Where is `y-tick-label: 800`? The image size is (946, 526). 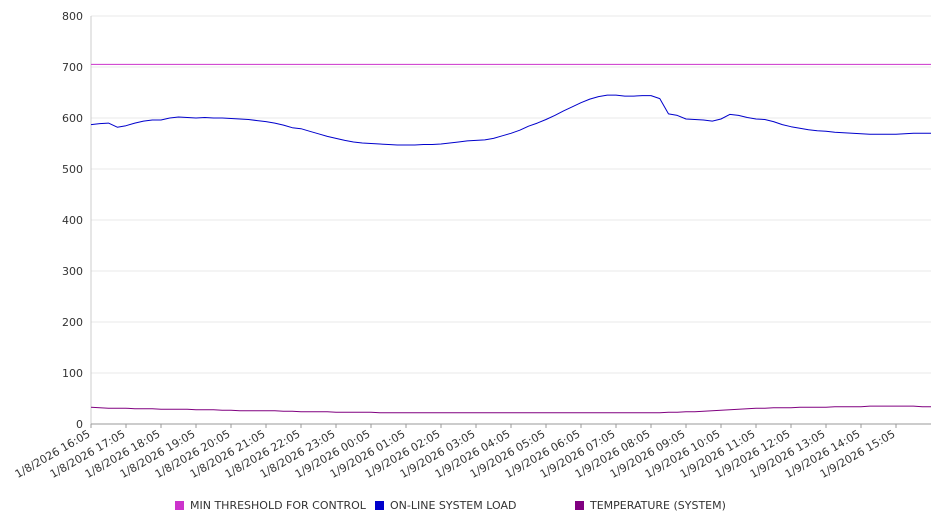 y-tick-label: 800 is located at coordinates (72, 16).